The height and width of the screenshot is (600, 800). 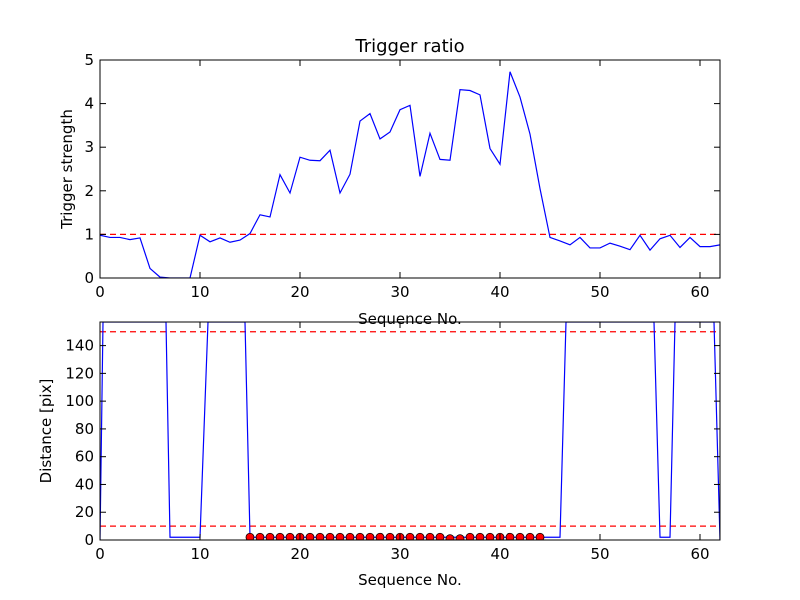 I want to click on y-tick-label: 20, so click(x=84, y=512).